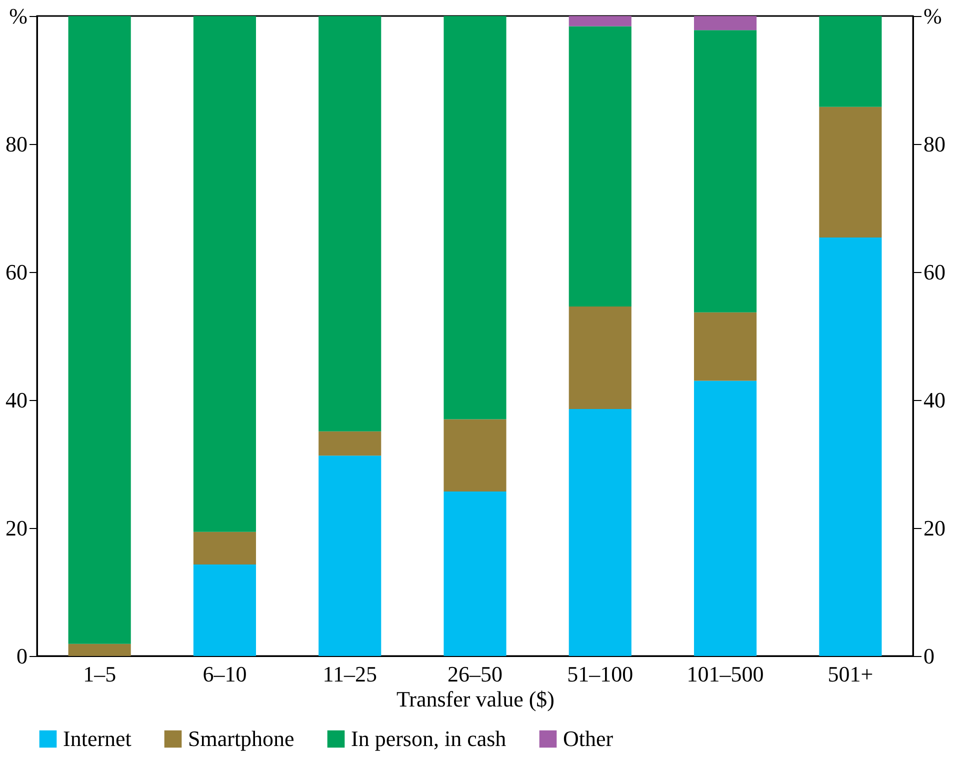 This screenshot has height=762, width=956. What do you see at coordinates (935, 272) in the screenshot?
I see `y2-tick-label: 60` at bounding box center [935, 272].